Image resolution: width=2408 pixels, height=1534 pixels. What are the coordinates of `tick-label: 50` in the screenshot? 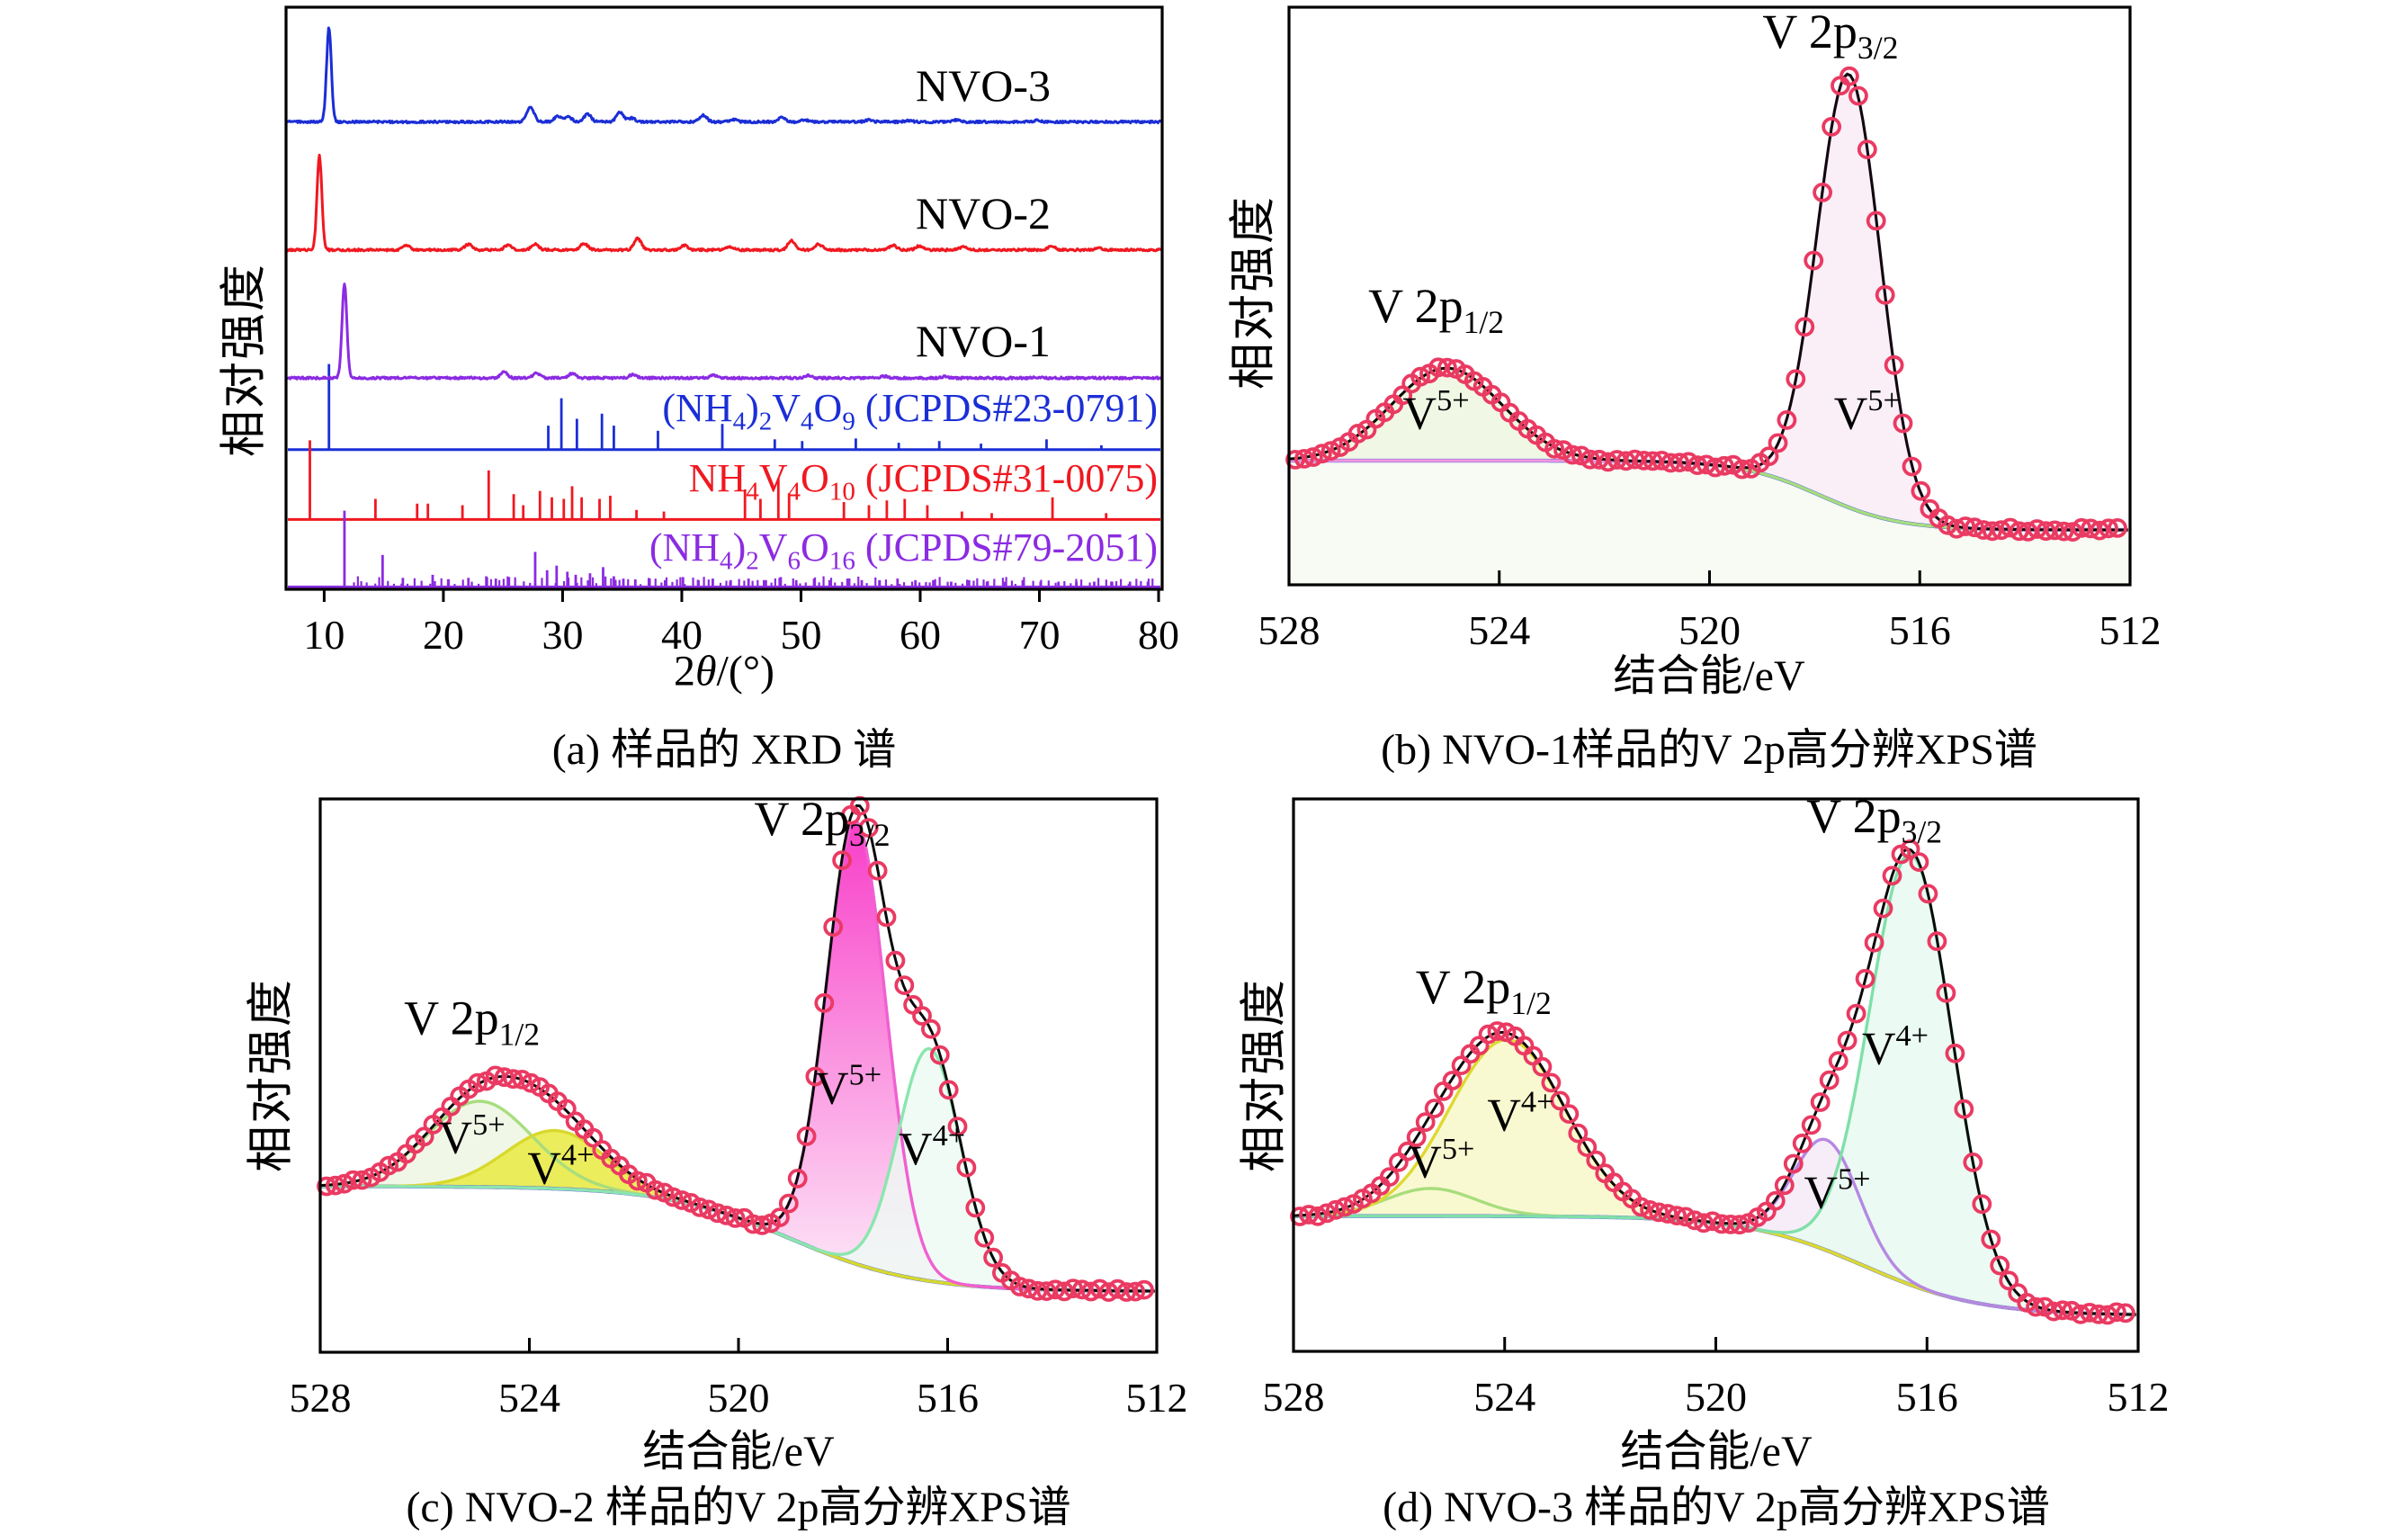 It's located at (800, 635).